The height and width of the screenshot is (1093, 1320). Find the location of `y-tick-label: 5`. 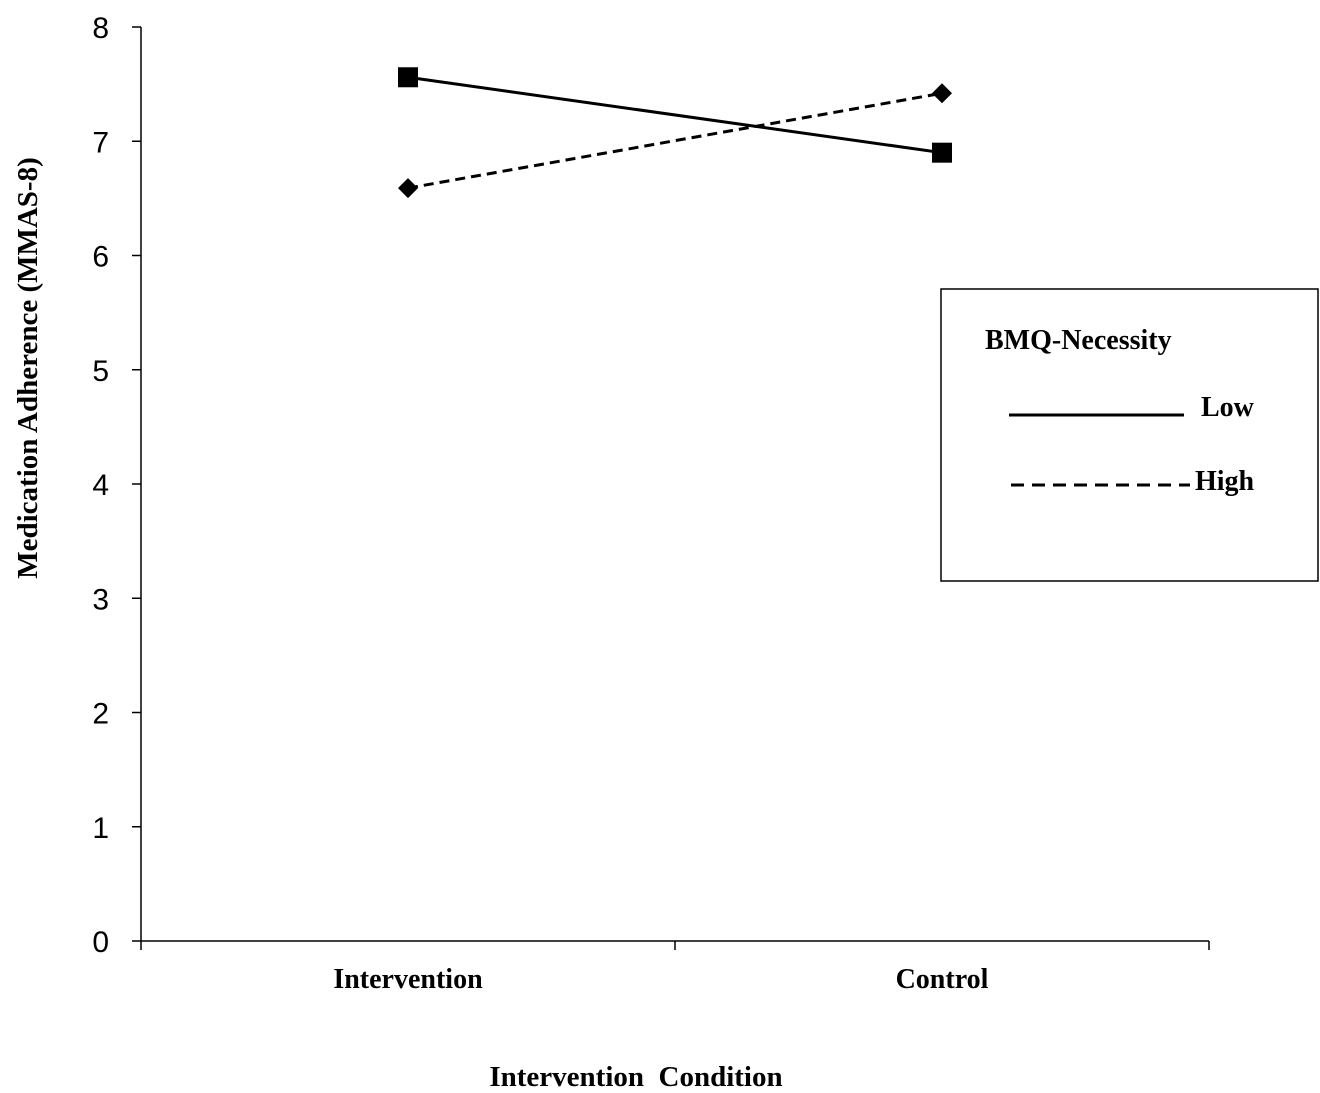

y-tick-label: 5 is located at coordinates (100, 371).